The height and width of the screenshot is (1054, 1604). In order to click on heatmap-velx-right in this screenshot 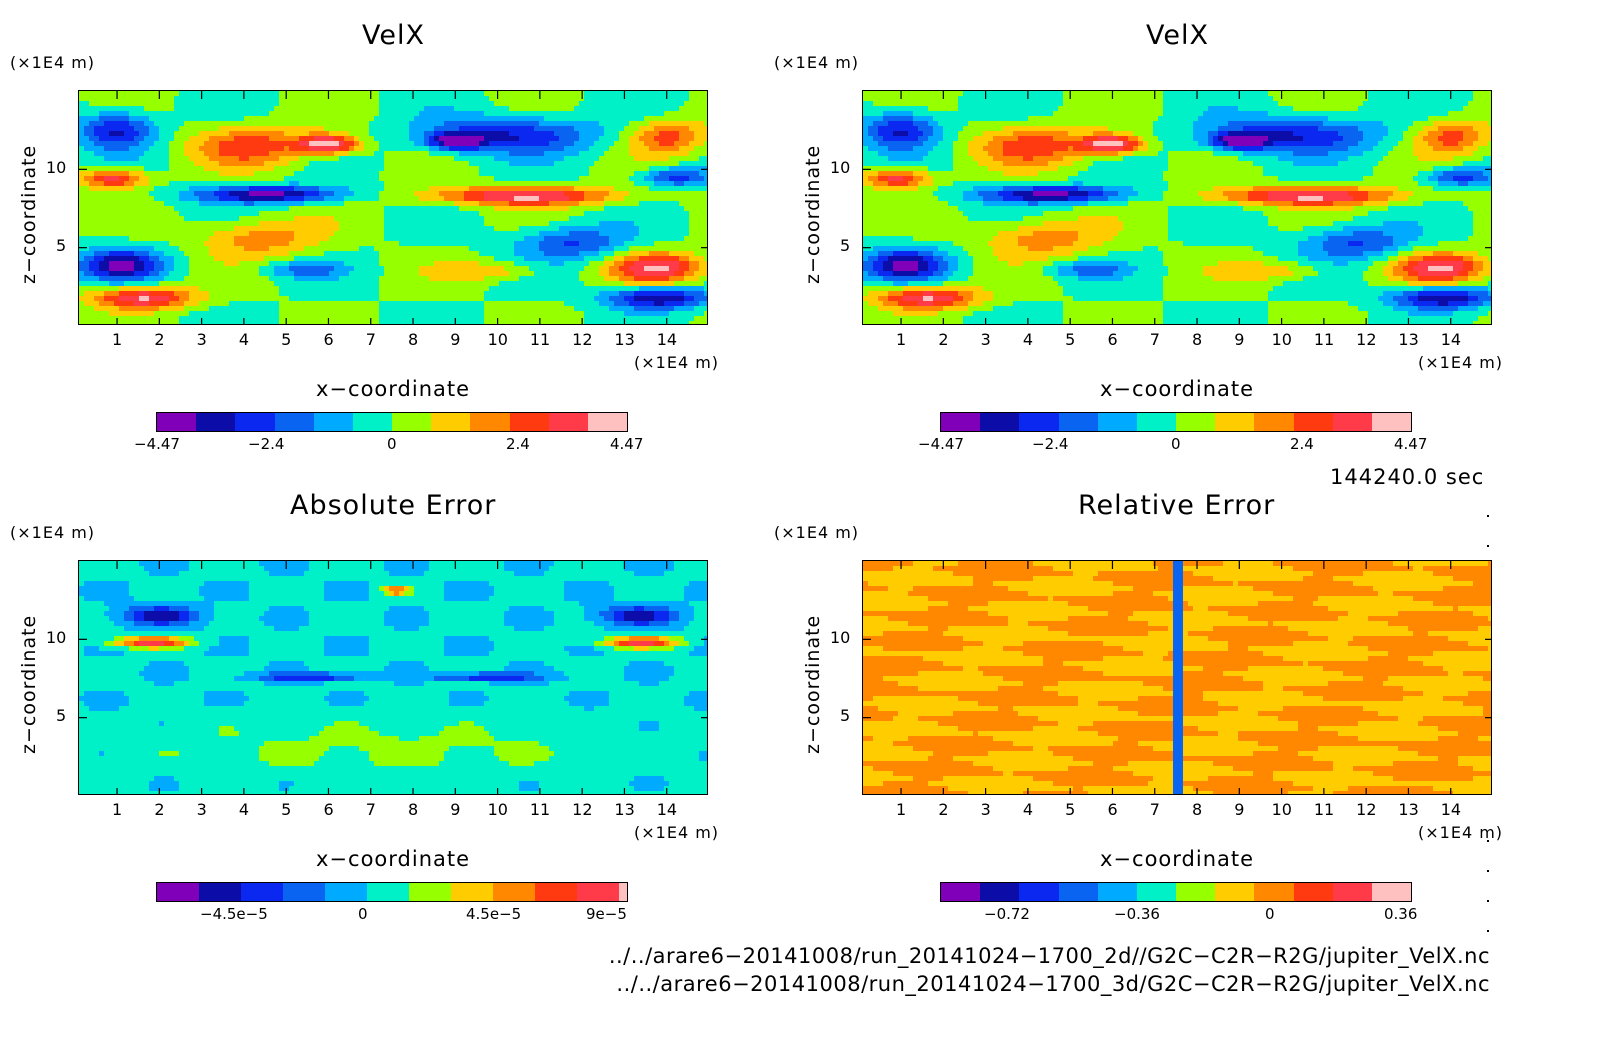, I will do `click(1177, 207)`.